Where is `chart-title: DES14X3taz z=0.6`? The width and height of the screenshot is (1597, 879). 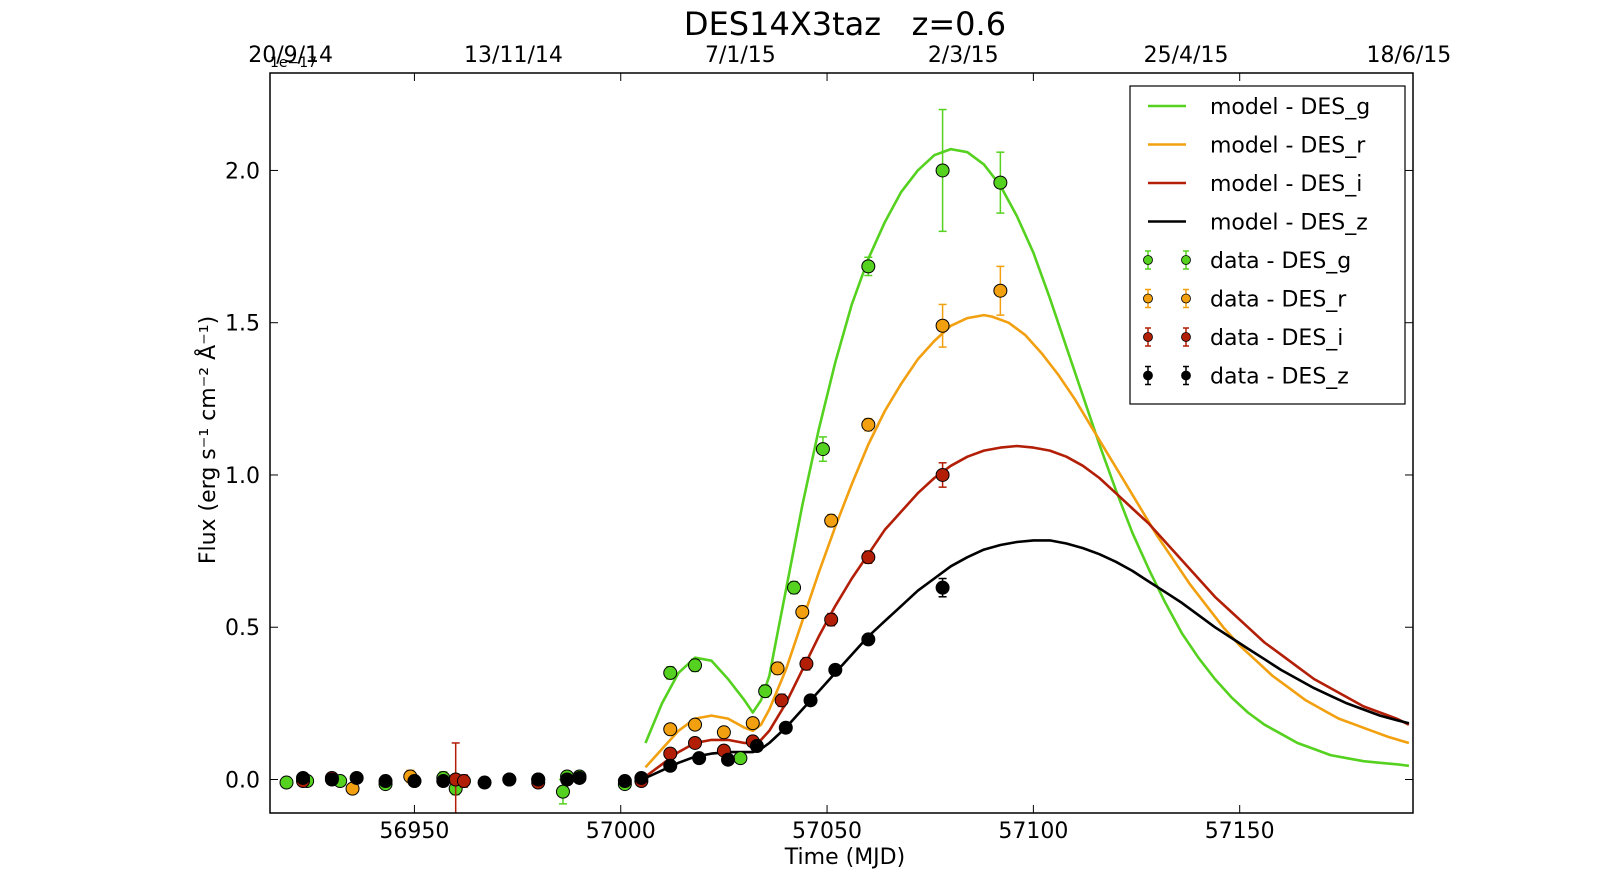 chart-title: DES14X3taz z=0.6 is located at coordinates (845, 24).